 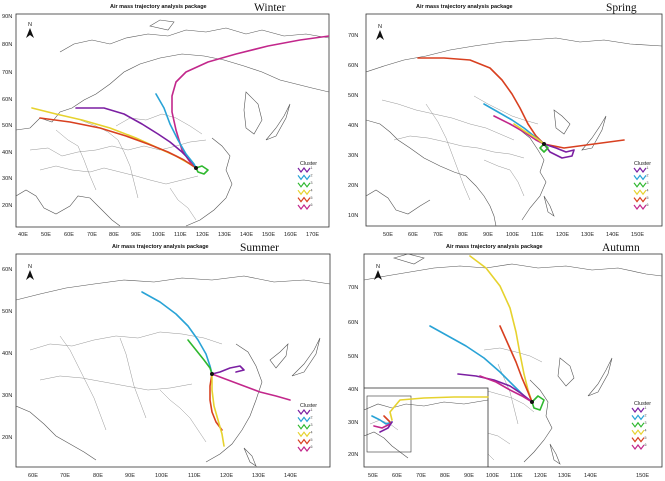 What do you see at coordinates (641, 169) in the screenshot?
I see `legend-item-cluster-1: 1` at bounding box center [641, 169].